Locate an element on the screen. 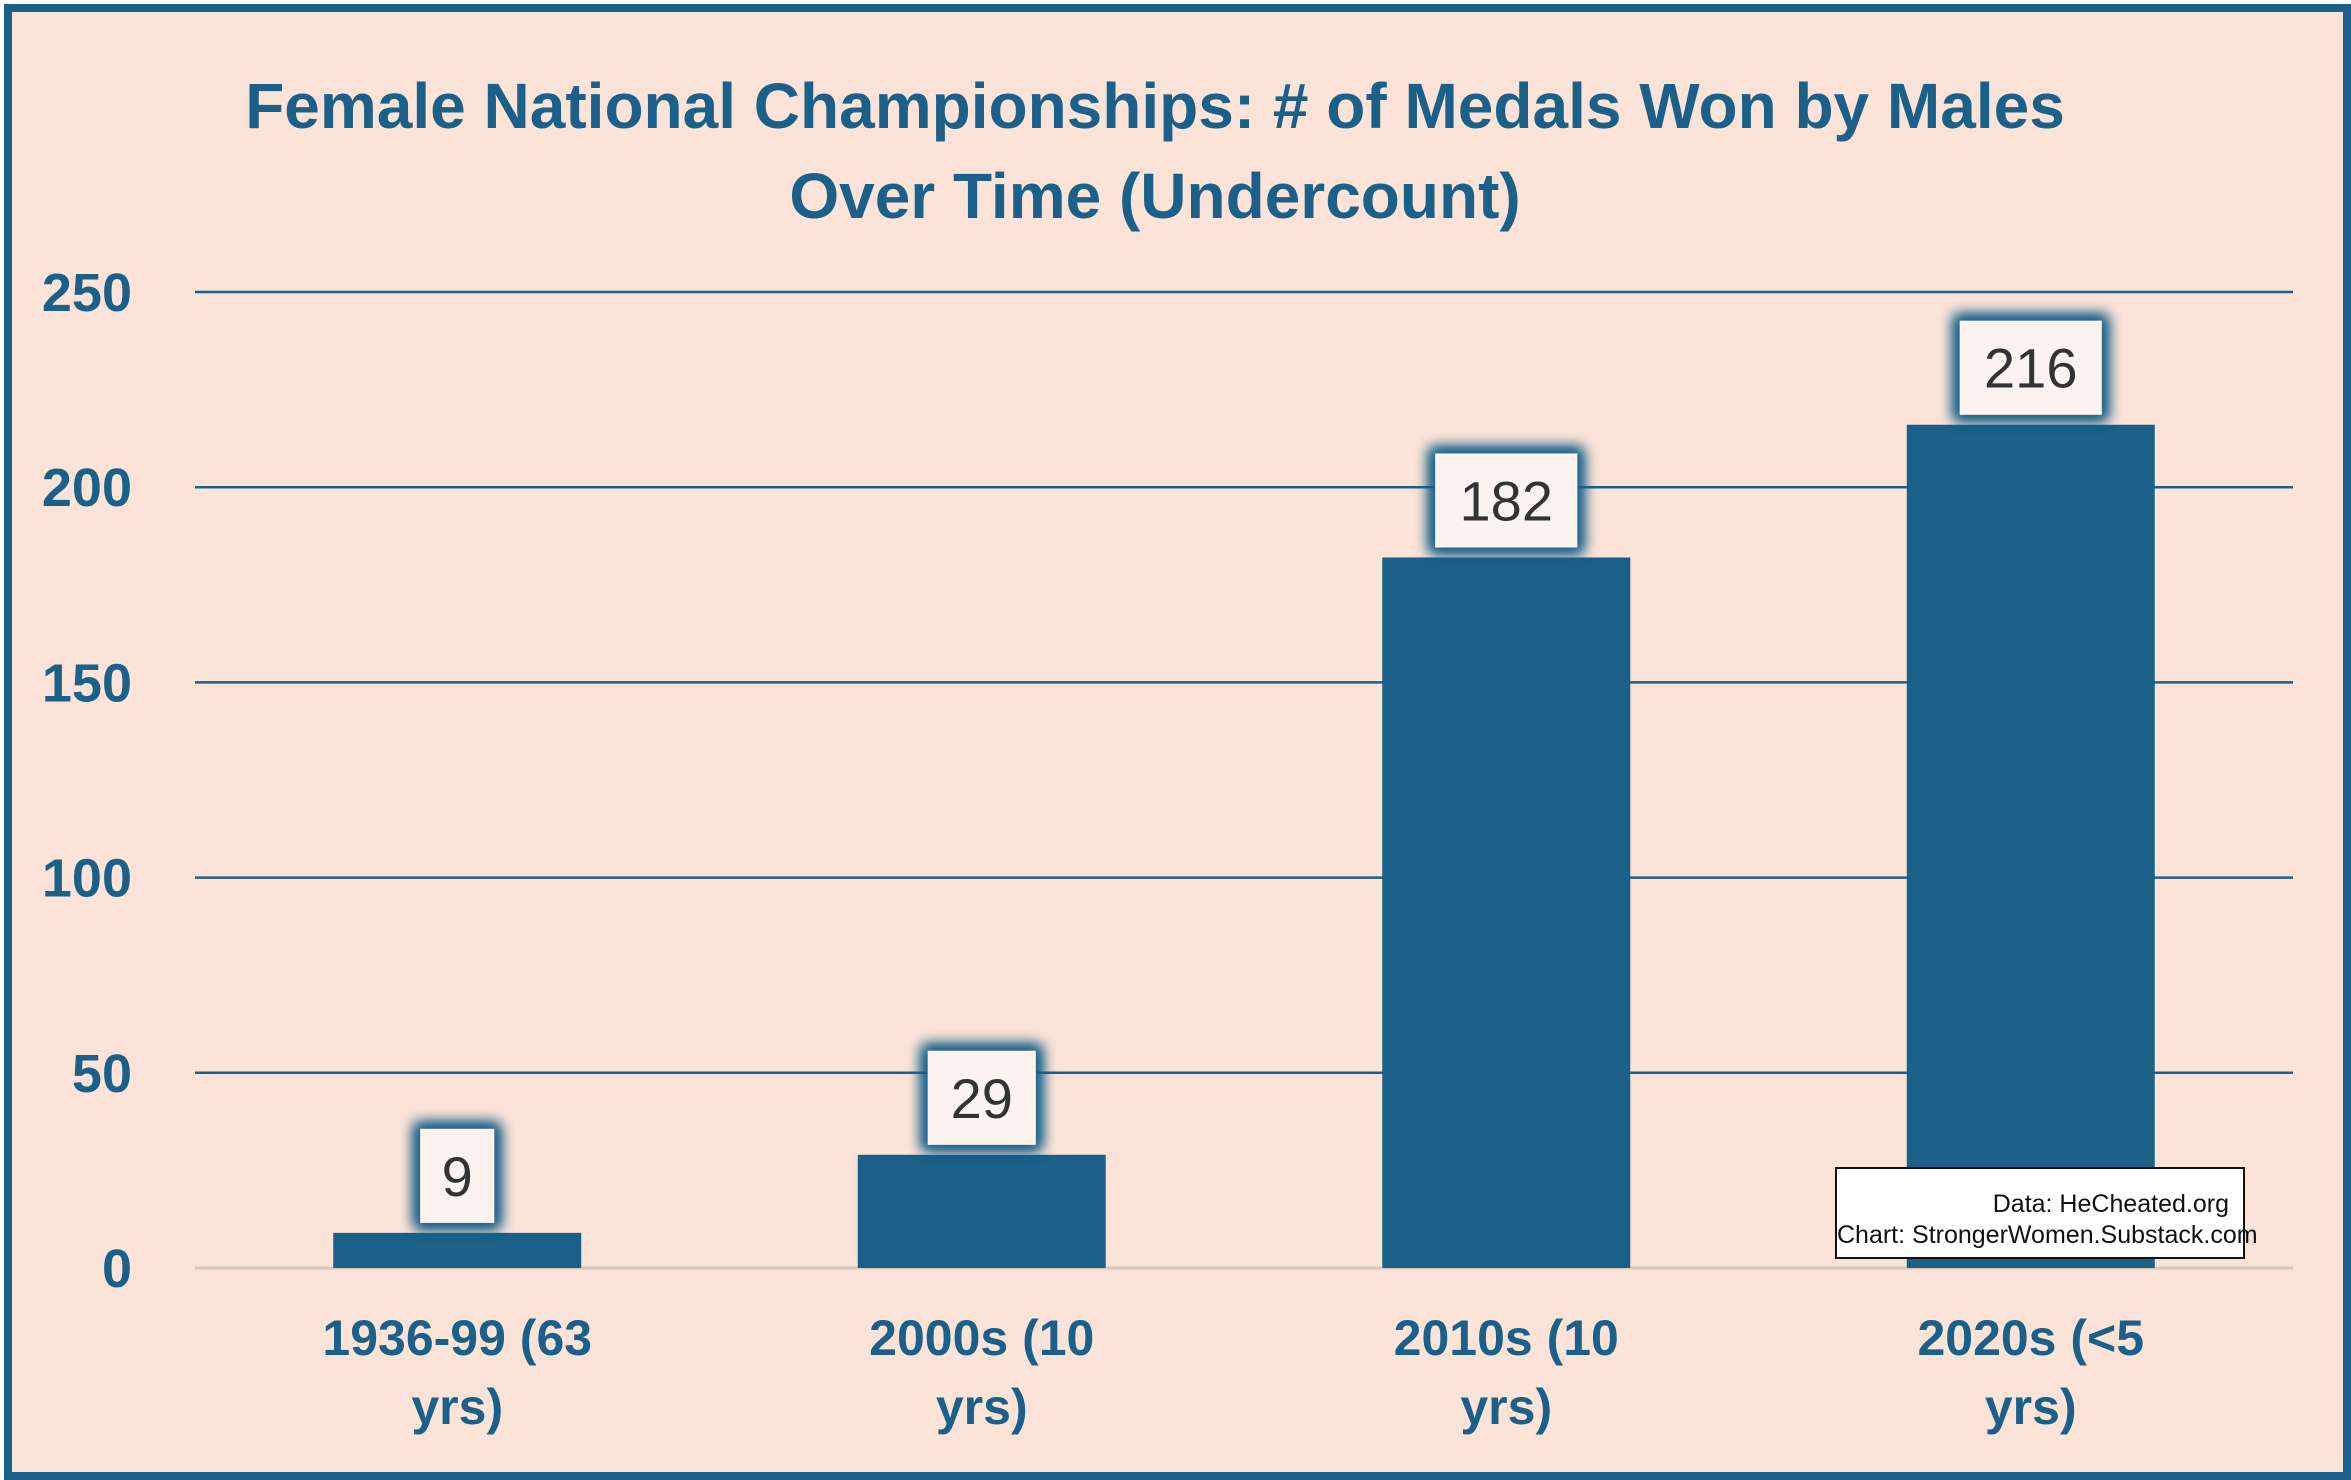 The width and height of the screenshot is (2351, 1480). data-label: 9 is located at coordinates (457, 1176).